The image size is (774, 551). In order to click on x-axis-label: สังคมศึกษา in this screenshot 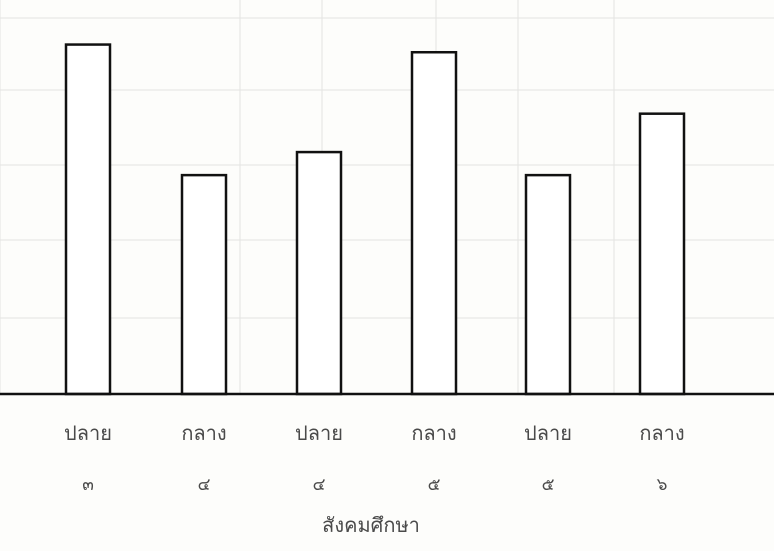, I will do `click(371, 525)`.